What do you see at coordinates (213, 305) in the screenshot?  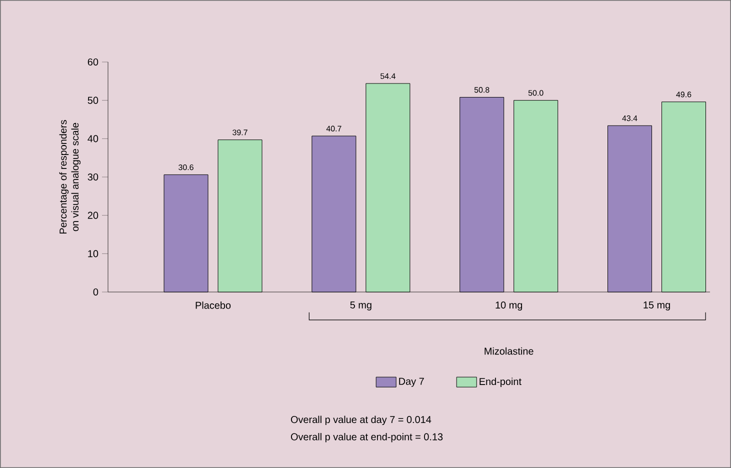 I see `x-tick-label: Placebo` at bounding box center [213, 305].